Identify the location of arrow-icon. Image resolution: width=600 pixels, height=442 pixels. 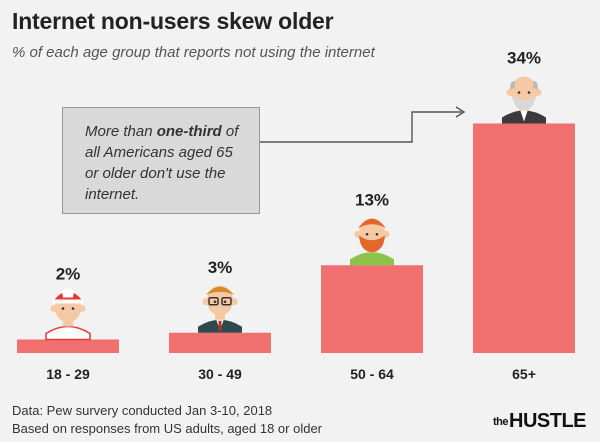
(363, 124).